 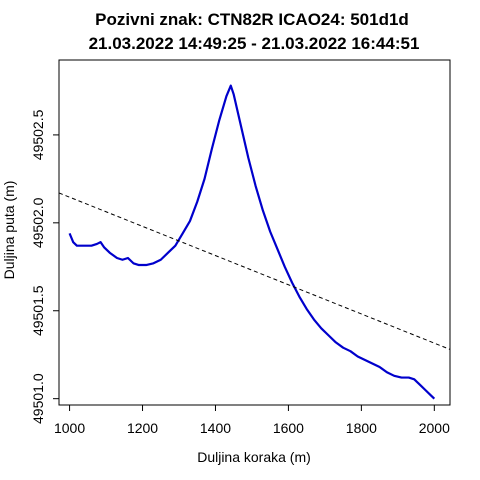 I want to click on x-tick-label: 1400, so click(x=215, y=428).